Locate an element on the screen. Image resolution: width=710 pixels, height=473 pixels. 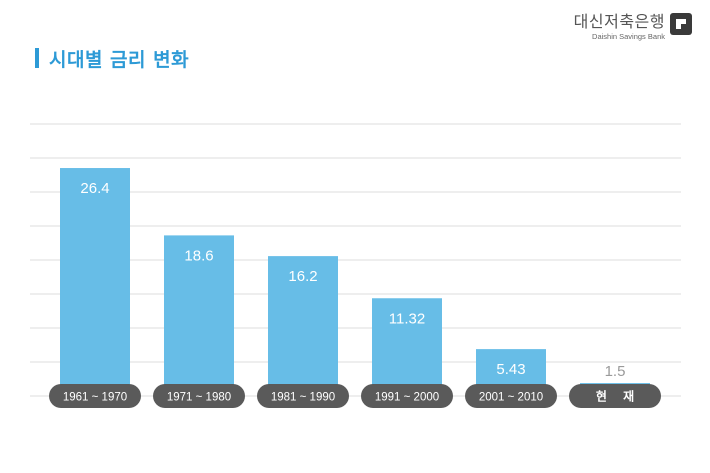
bank-logo: 대신저축은행 Daishin Savings Bank is located at coordinates (633, 26).